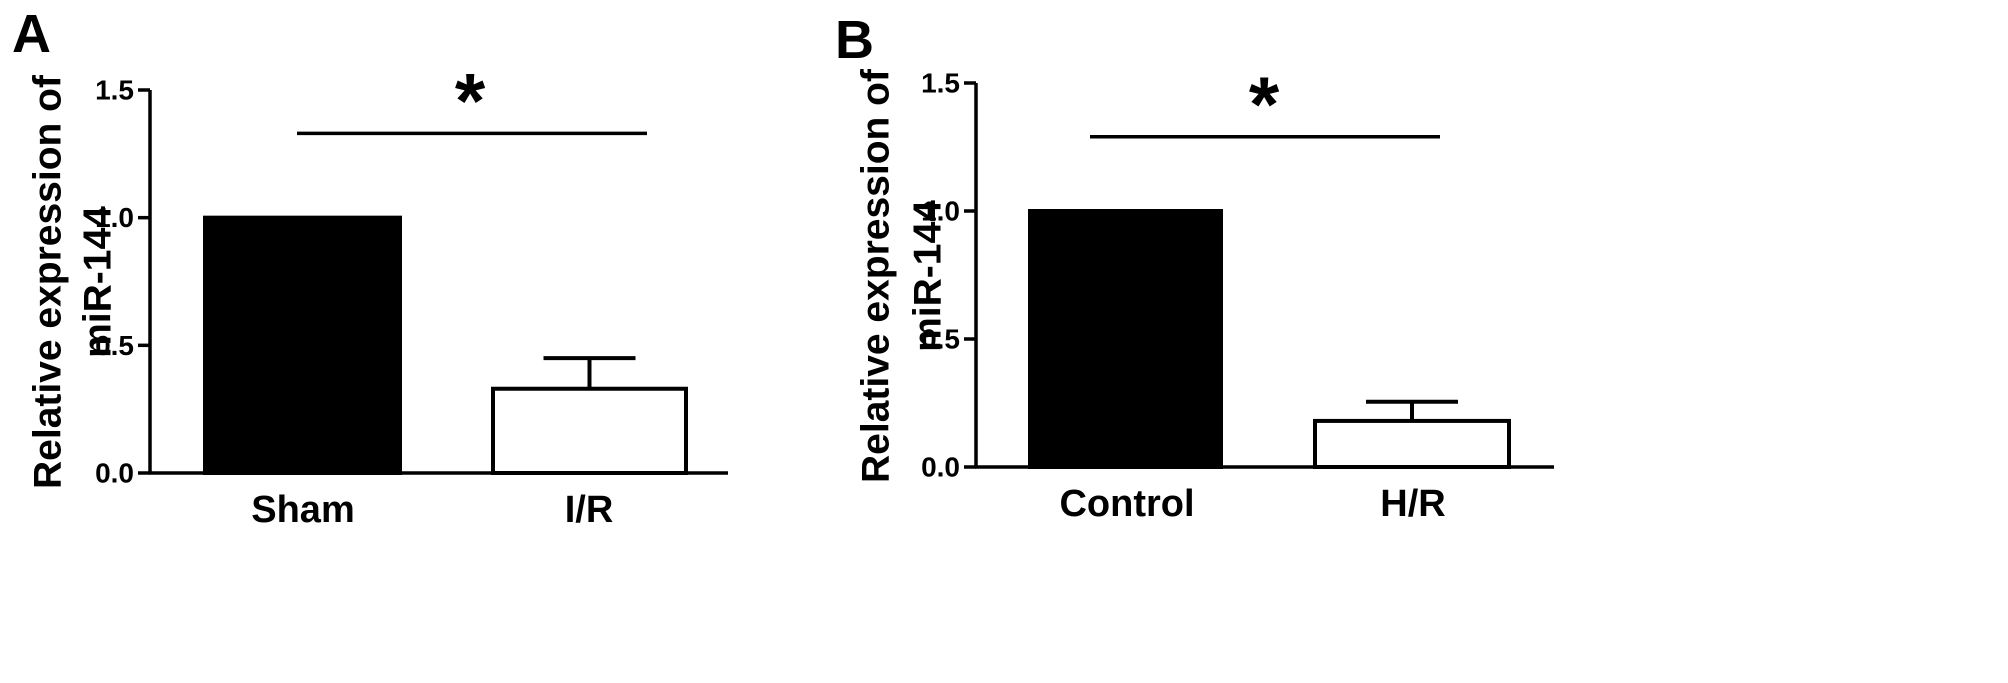  What do you see at coordinates (1412, 444) in the screenshot?
I see `bar-h-r` at bounding box center [1412, 444].